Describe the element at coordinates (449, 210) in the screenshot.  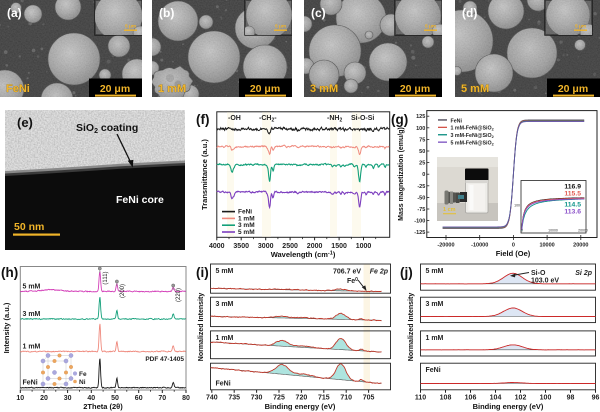
I see `svg-text: 1 cm` at that location.